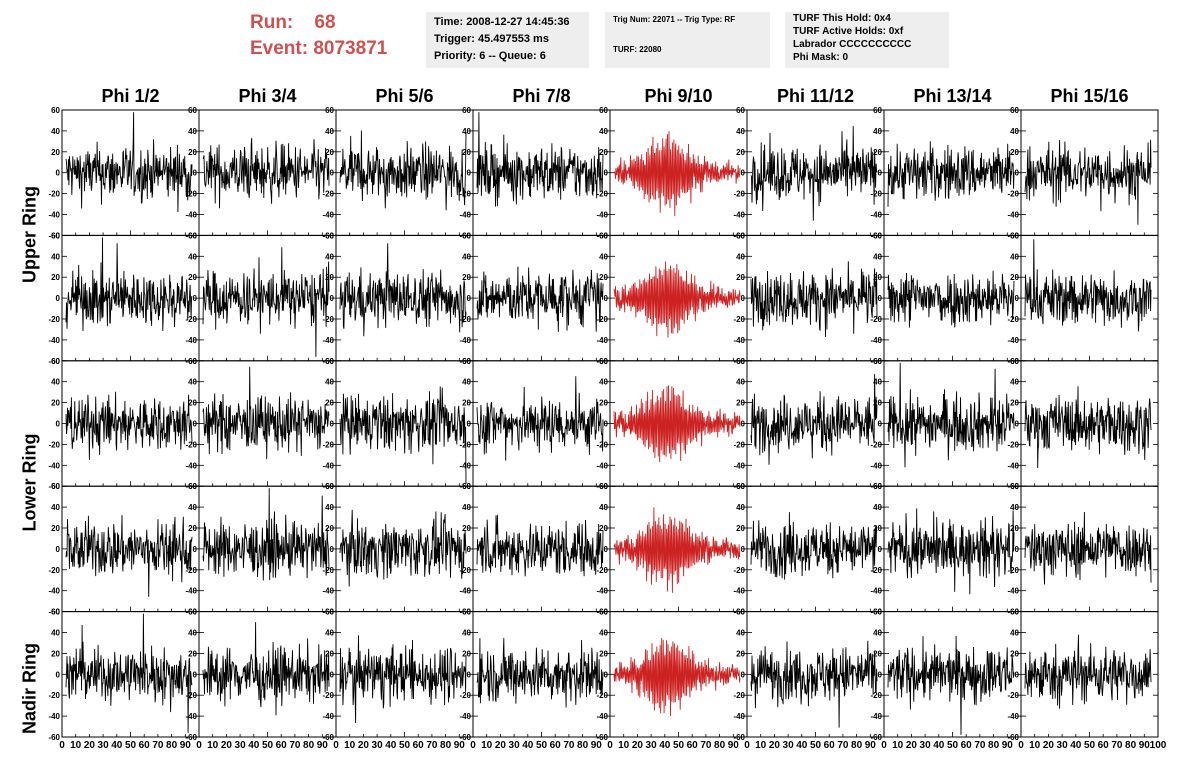 The width and height of the screenshot is (1196, 772). Describe the element at coordinates (624, 745) in the screenshot. I see `x-tick-label: 10` at that location.